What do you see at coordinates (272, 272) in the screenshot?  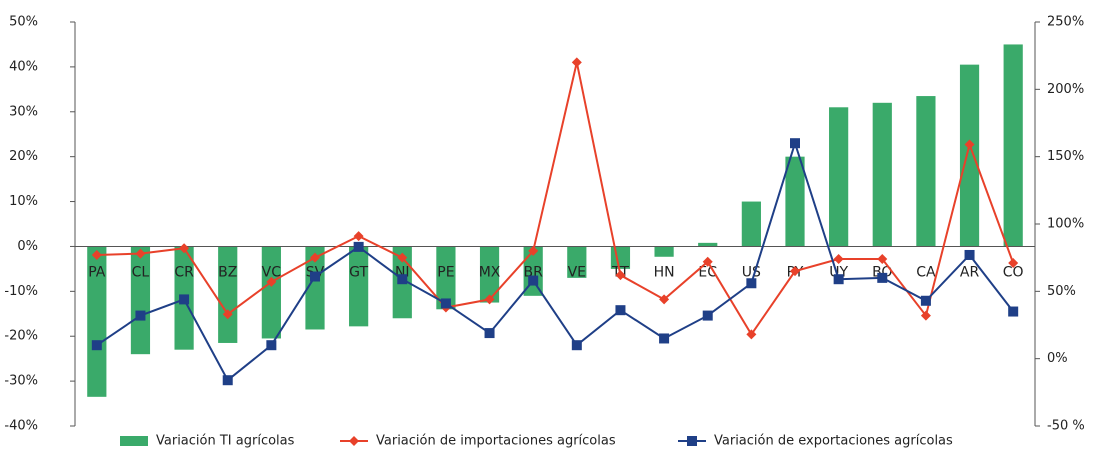 I see `x-tick-label: VC` at bounding box center [272, 272].